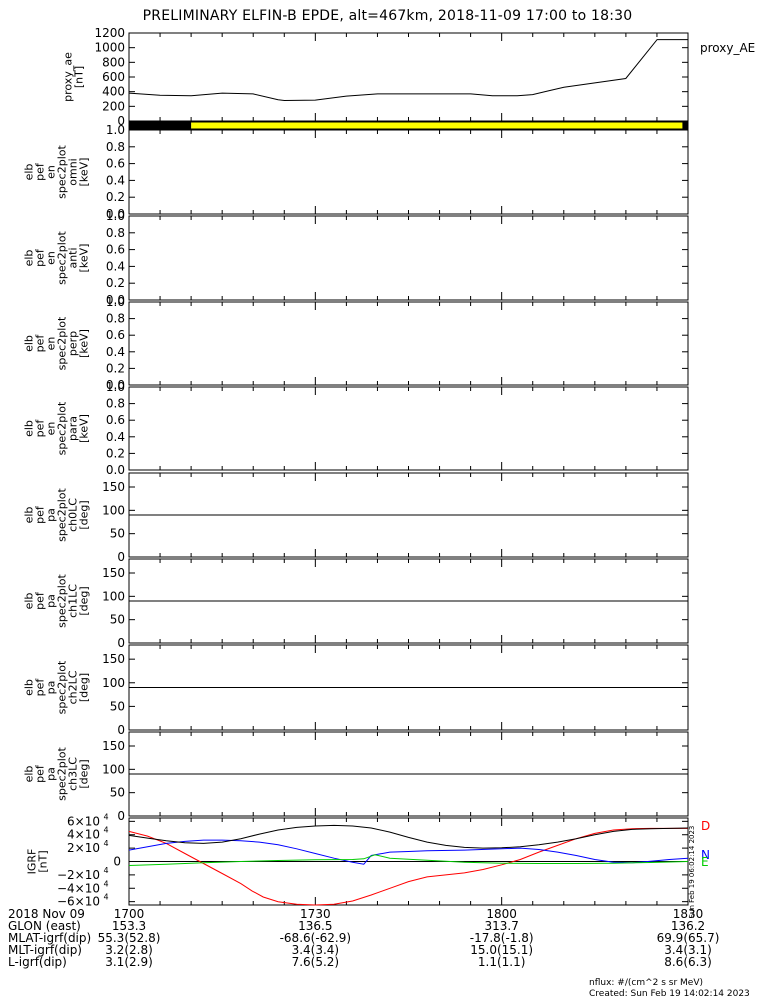  What do you see at coordinates (408, 70) in the screenshot?
I see `series-proxy-ae` at bounding box center [408, 70].